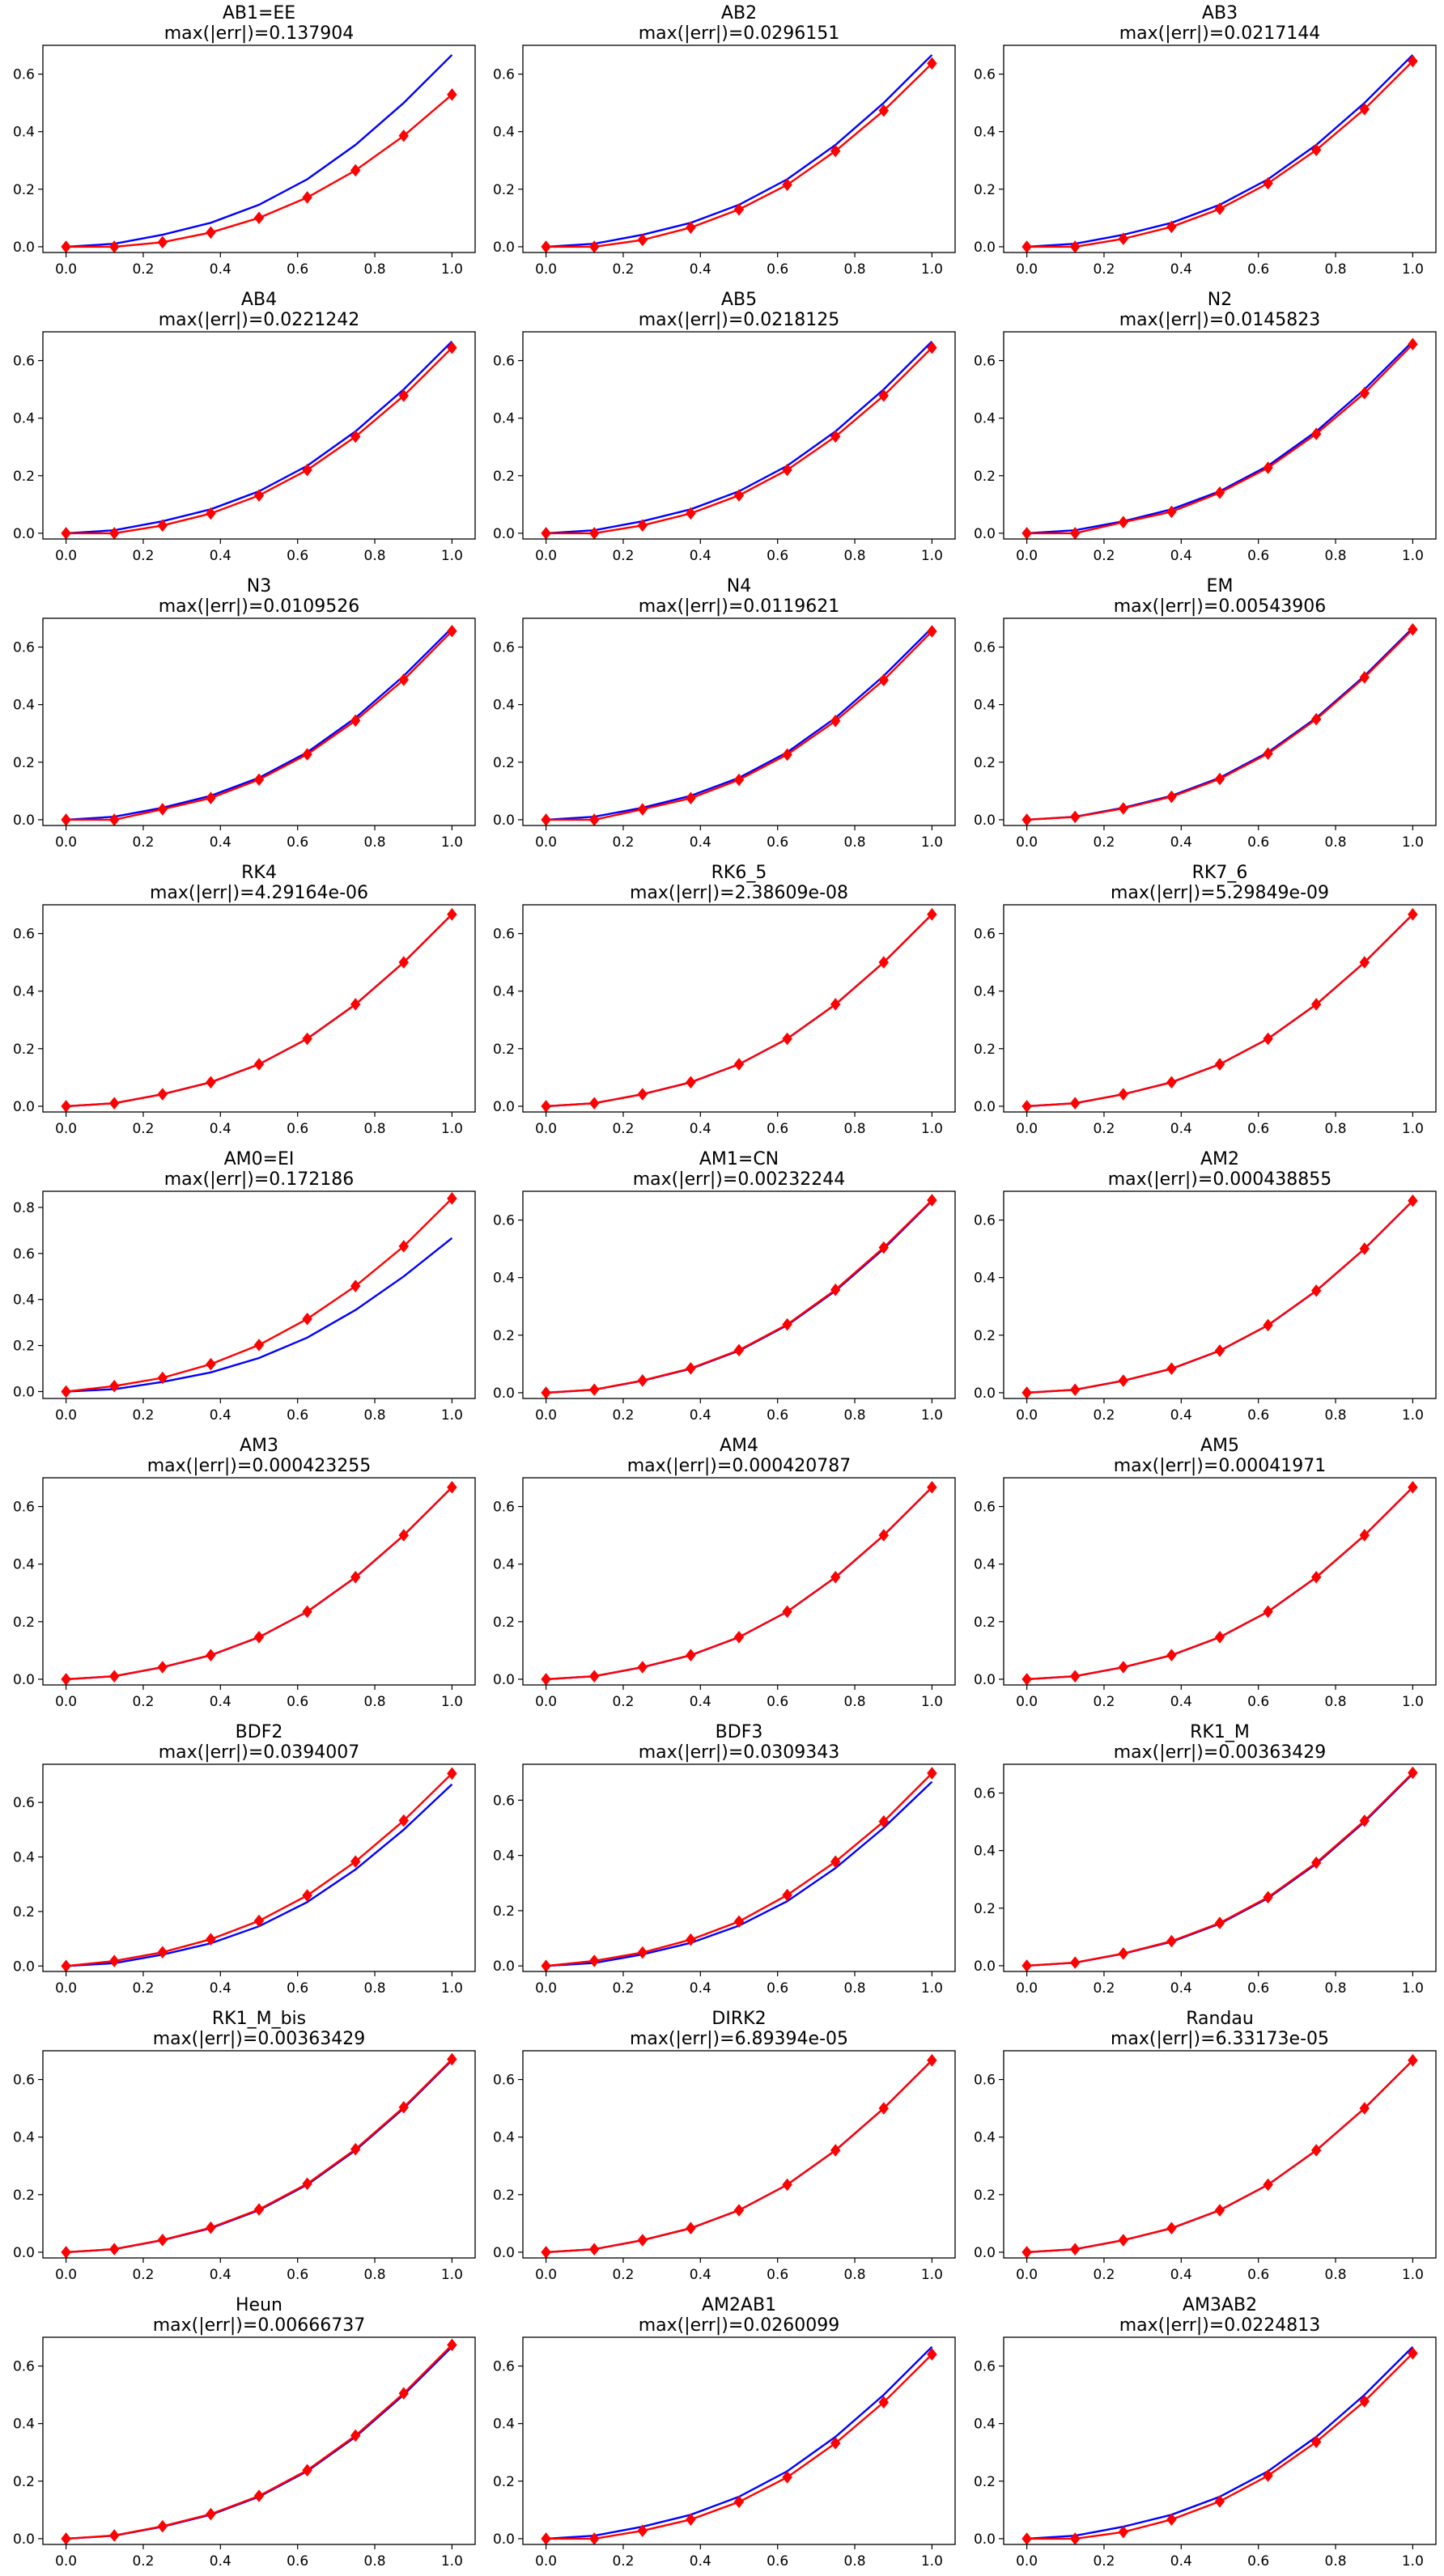  Describe the element at coordinates (739, 606) in the screenshot. I see `subplot-subtitle: max(|err|)=0.0119621` at that location.